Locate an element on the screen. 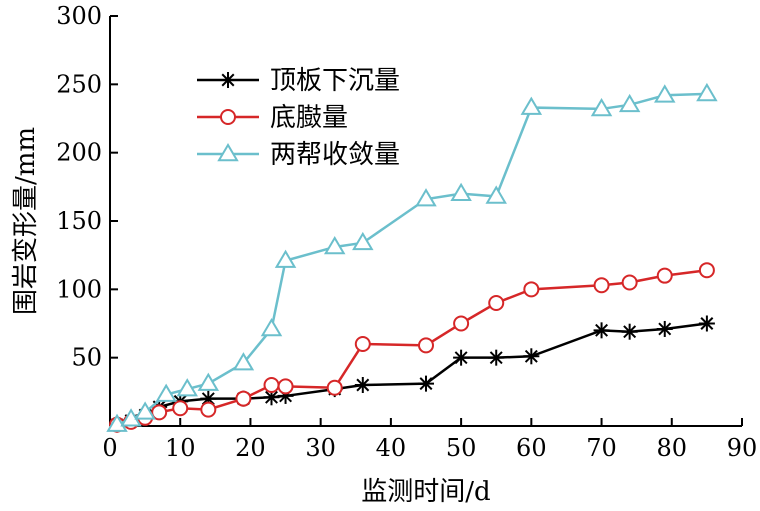  x-tick-label: 10 is located at coordinates (180, 448).